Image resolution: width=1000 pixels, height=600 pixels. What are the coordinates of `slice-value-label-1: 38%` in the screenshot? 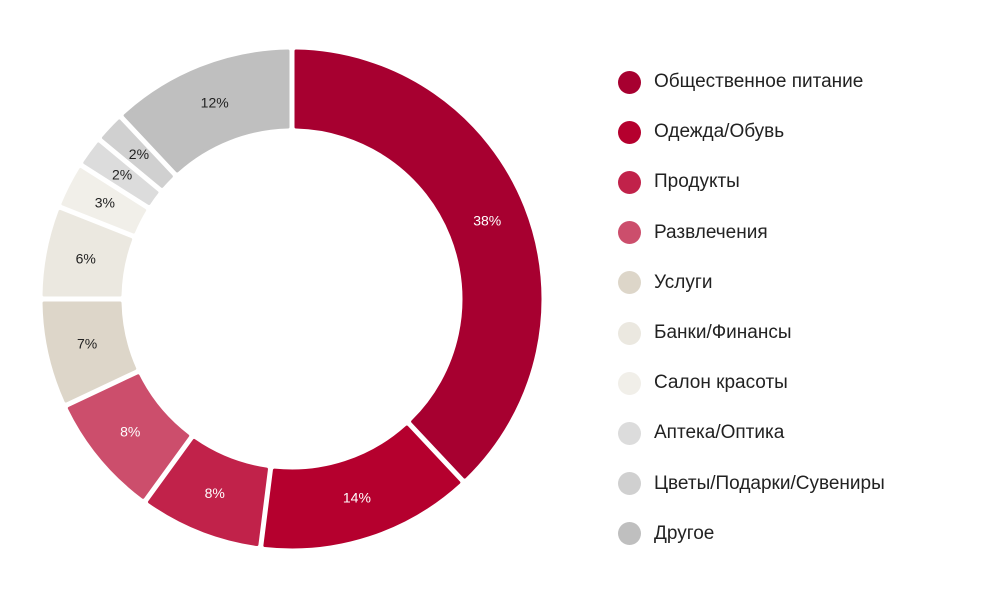 It's located at (487, 220).